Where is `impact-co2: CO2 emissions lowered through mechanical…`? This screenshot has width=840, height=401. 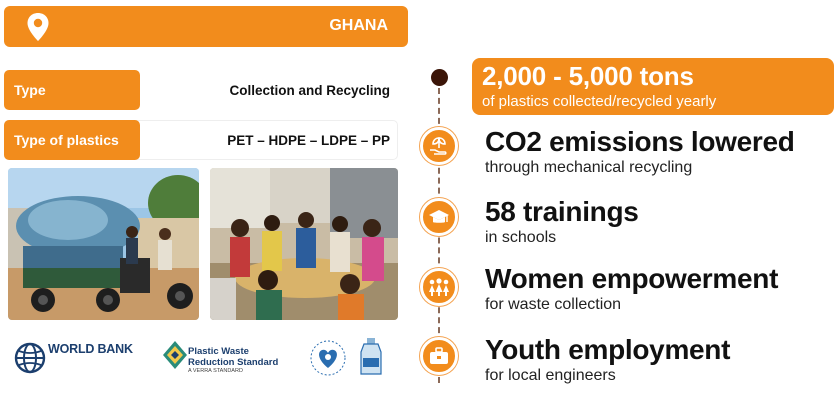
impact-co2: CO2 emissions lowered through mechanical… is located at coordinates (640, 152).